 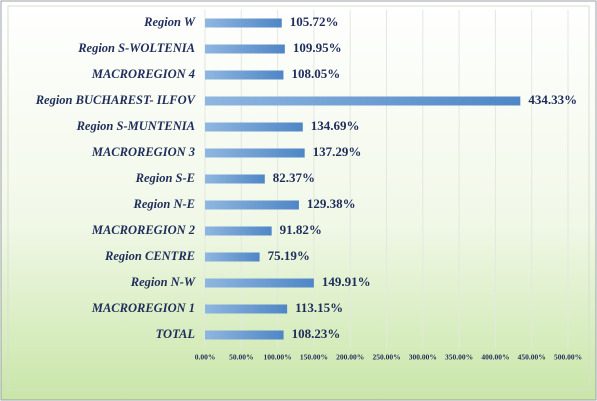 I want to click on data-label: 129.38%, so click(x=331, y=203).